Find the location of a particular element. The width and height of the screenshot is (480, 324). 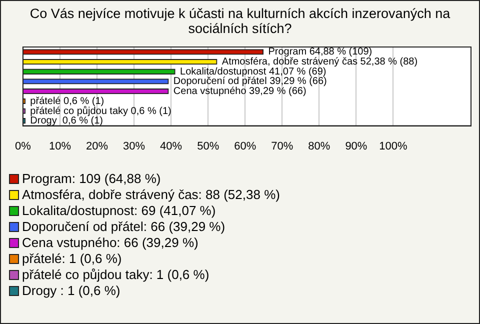

x-tick-label: 0% is located at coordinates (23, 146).